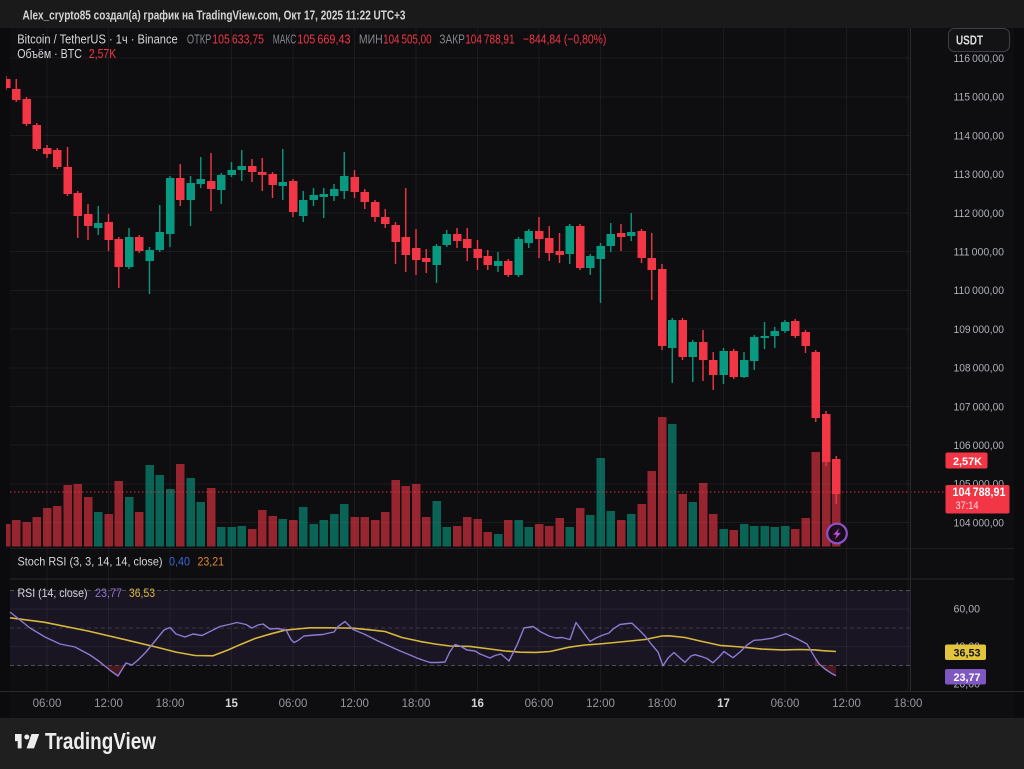  I want to click on svg-text: 60,00, so click(967, 610).